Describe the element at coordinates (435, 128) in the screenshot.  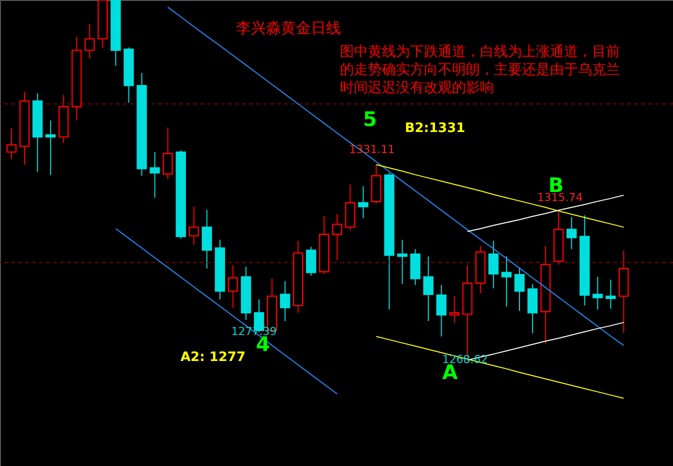
I see `annotation: B2:1331` at that location.